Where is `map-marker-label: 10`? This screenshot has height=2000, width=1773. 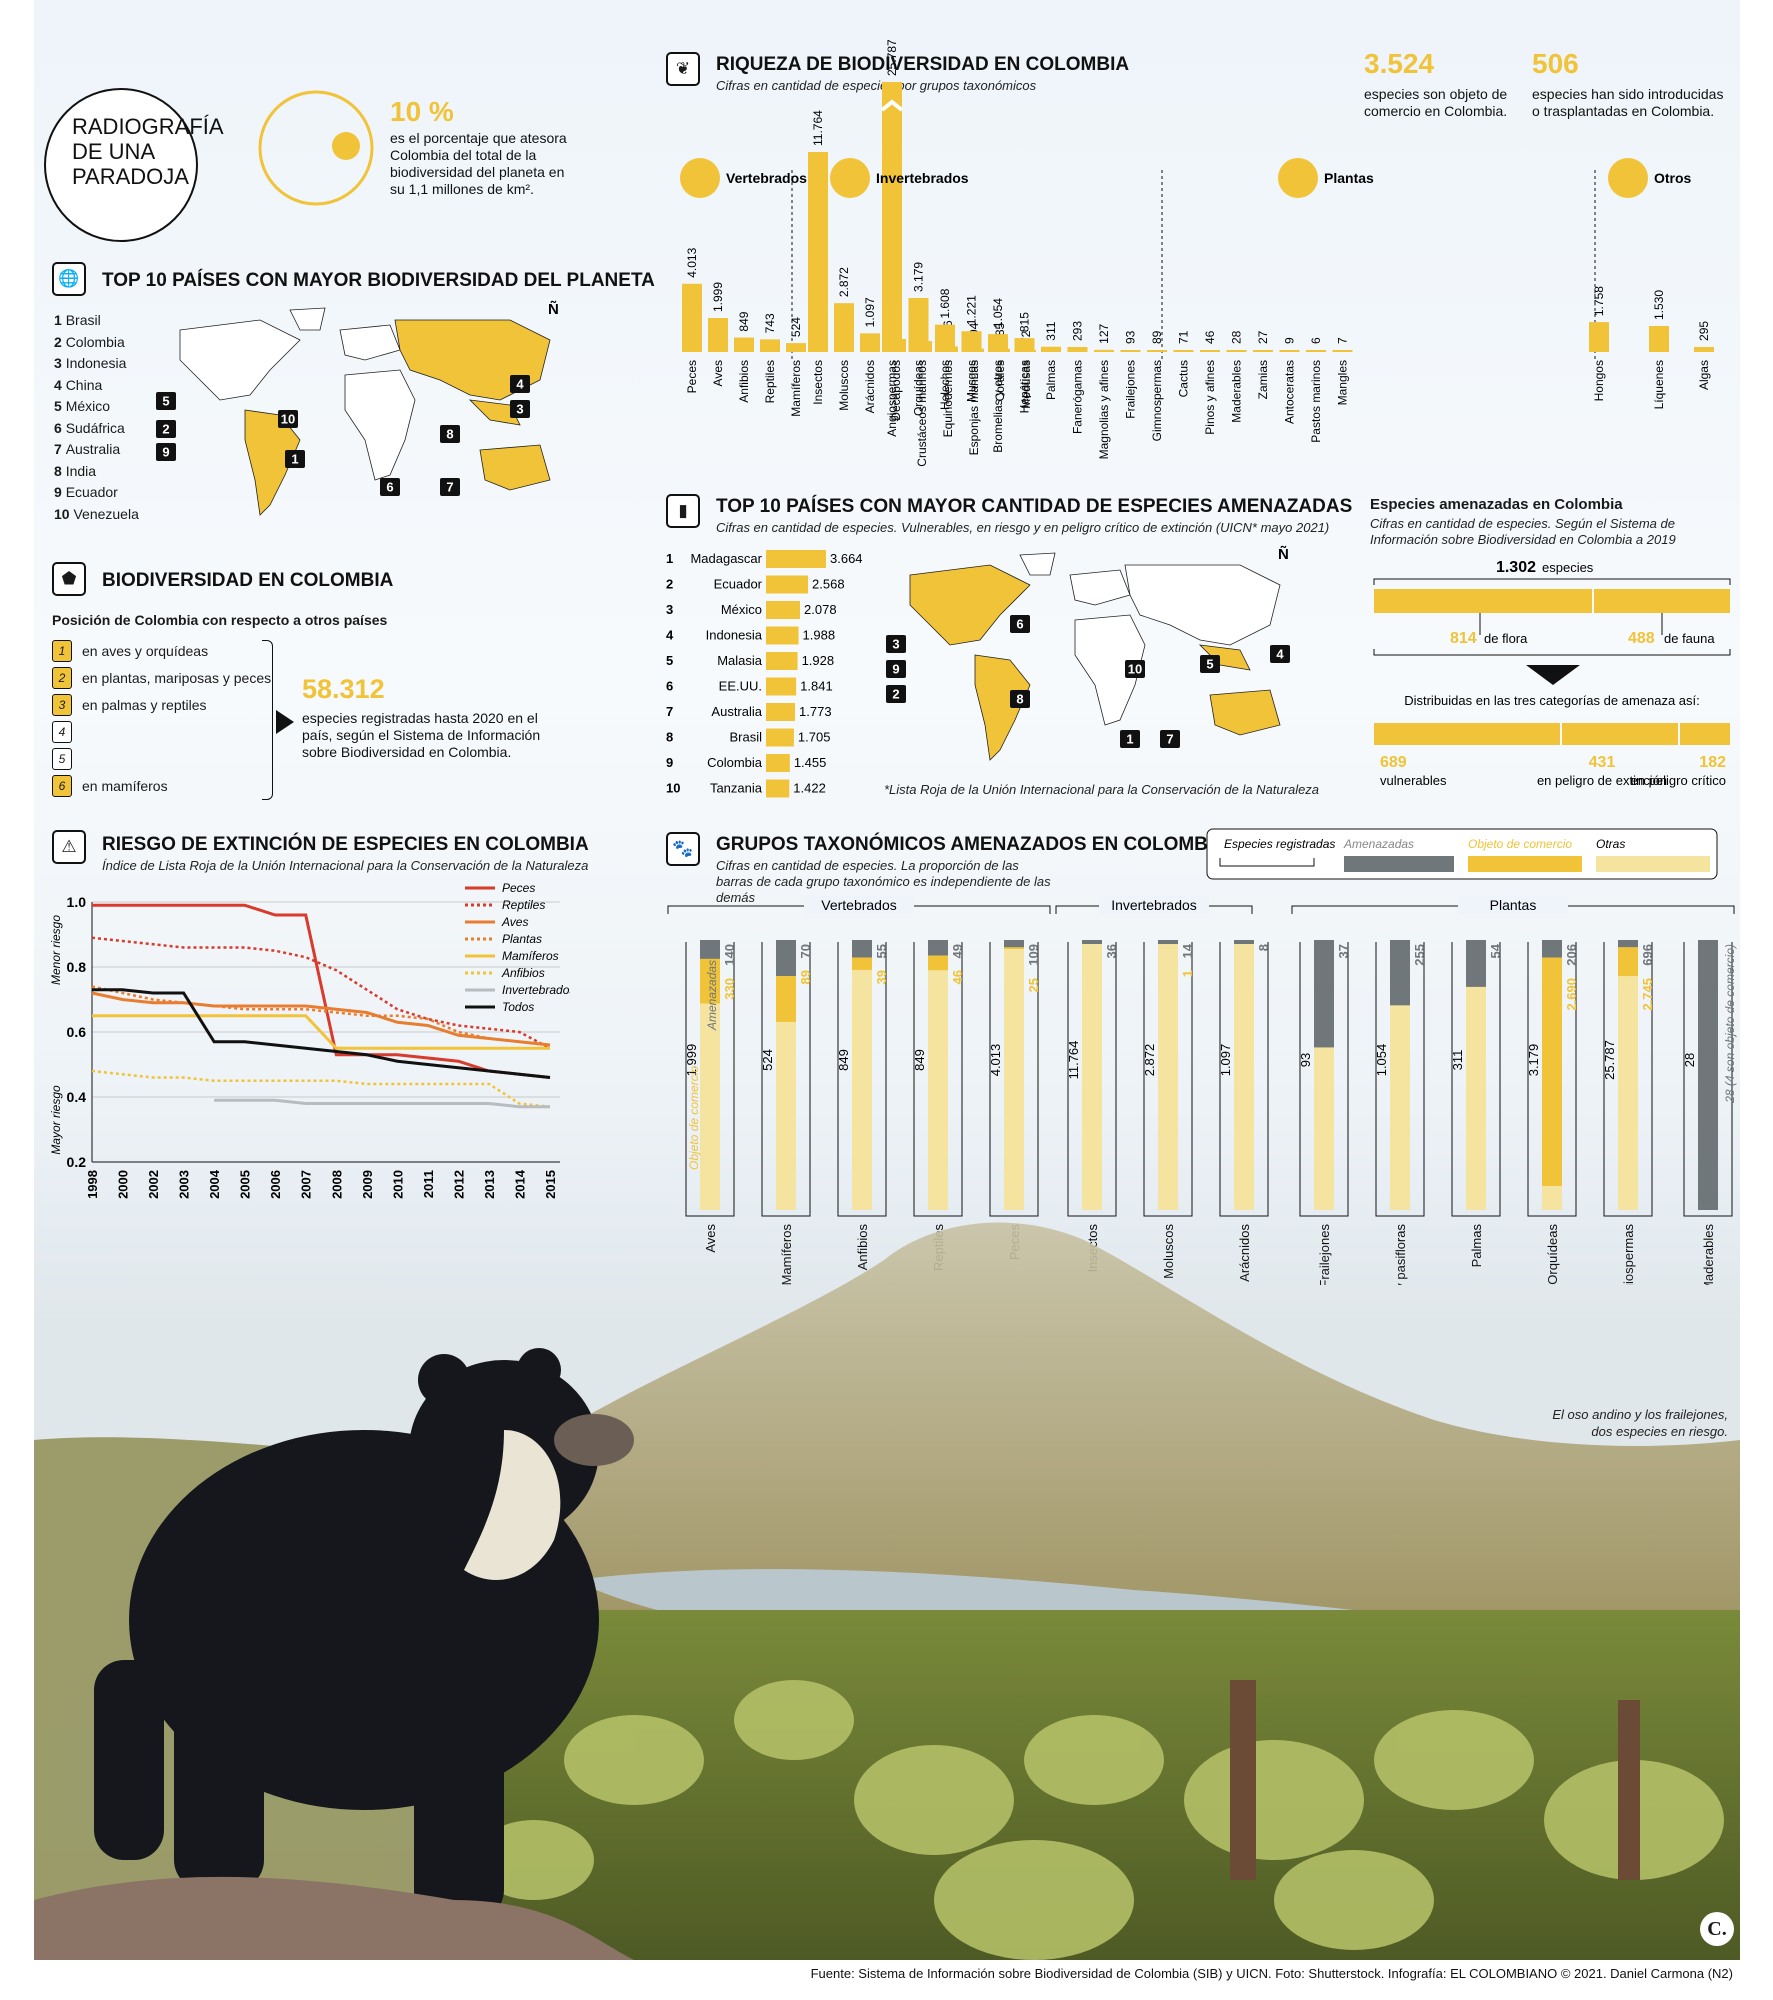
map-marker-label: 10 is located at coordinates (1135, 669).